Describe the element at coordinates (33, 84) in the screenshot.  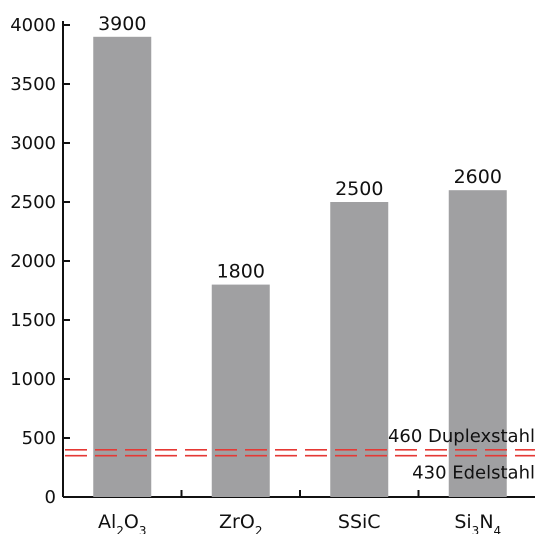
I see `y-tick-label: 3500` at that location.